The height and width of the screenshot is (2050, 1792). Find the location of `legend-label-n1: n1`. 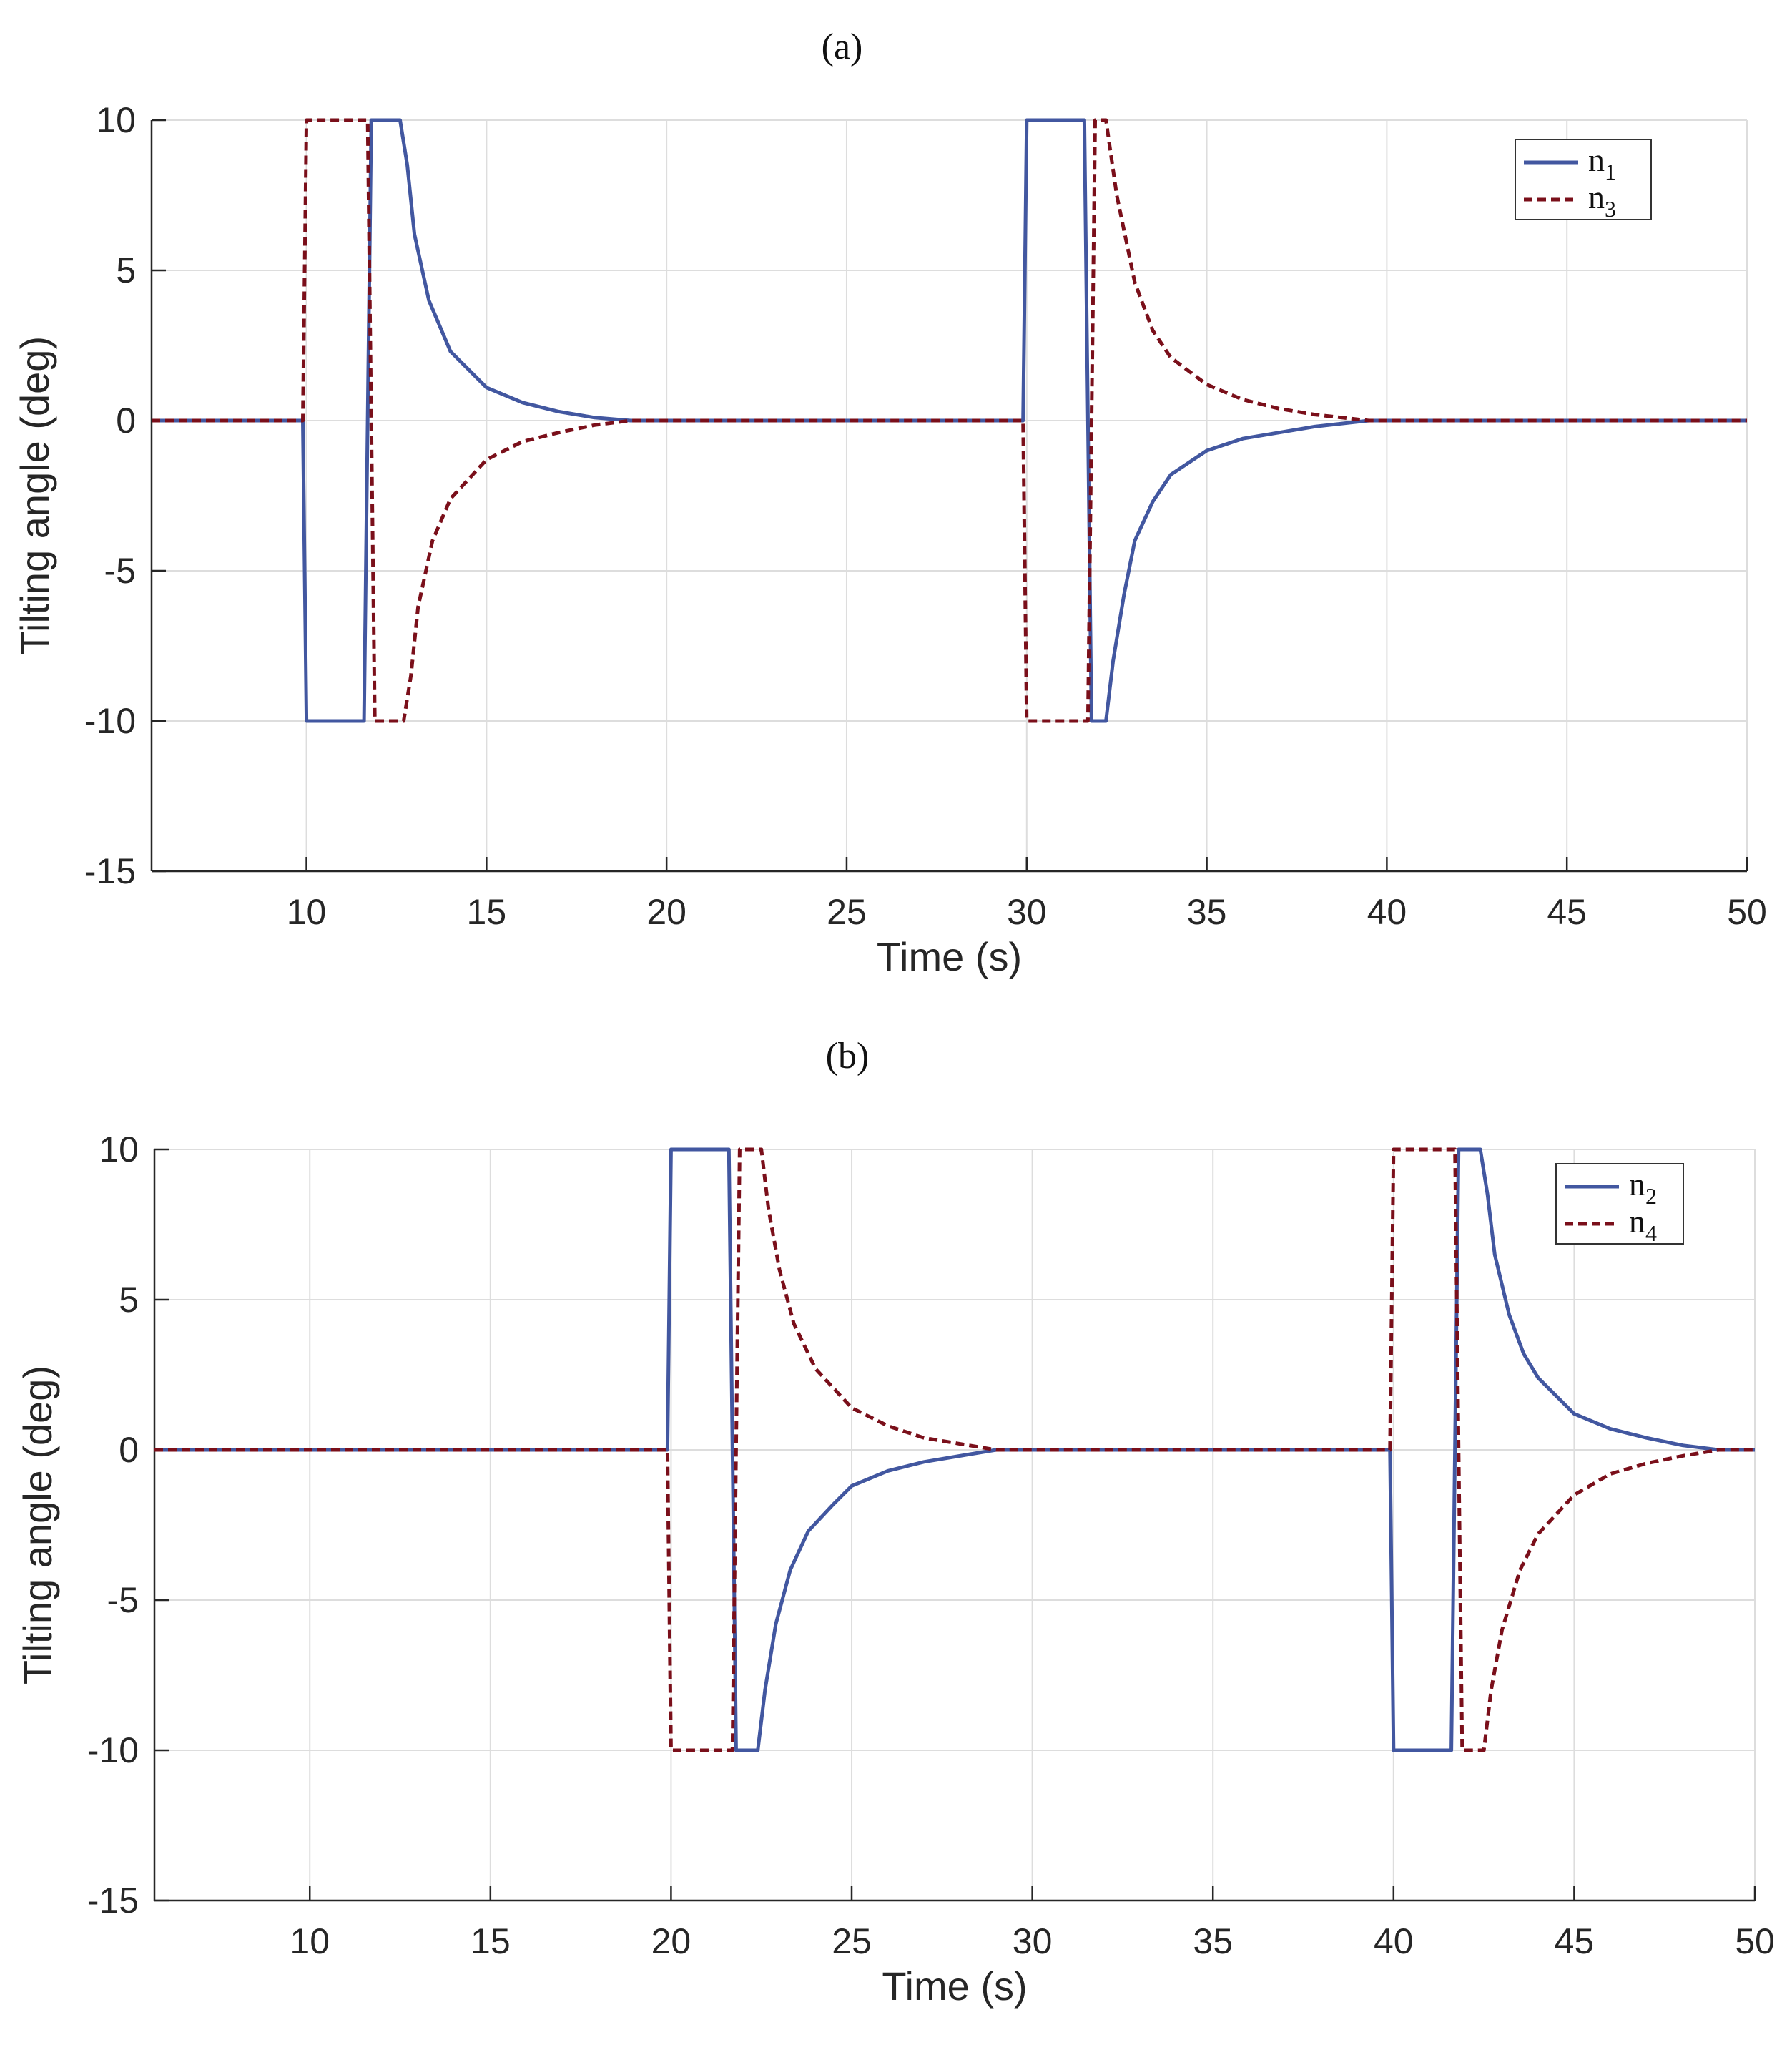

legend-label-n1: n1 is located at coordinates (1602, 163).